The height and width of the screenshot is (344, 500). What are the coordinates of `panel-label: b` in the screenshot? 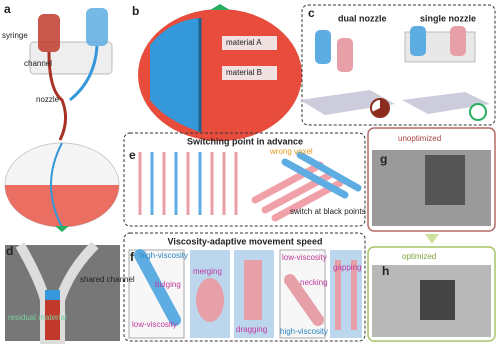 It's located at (135, 11).